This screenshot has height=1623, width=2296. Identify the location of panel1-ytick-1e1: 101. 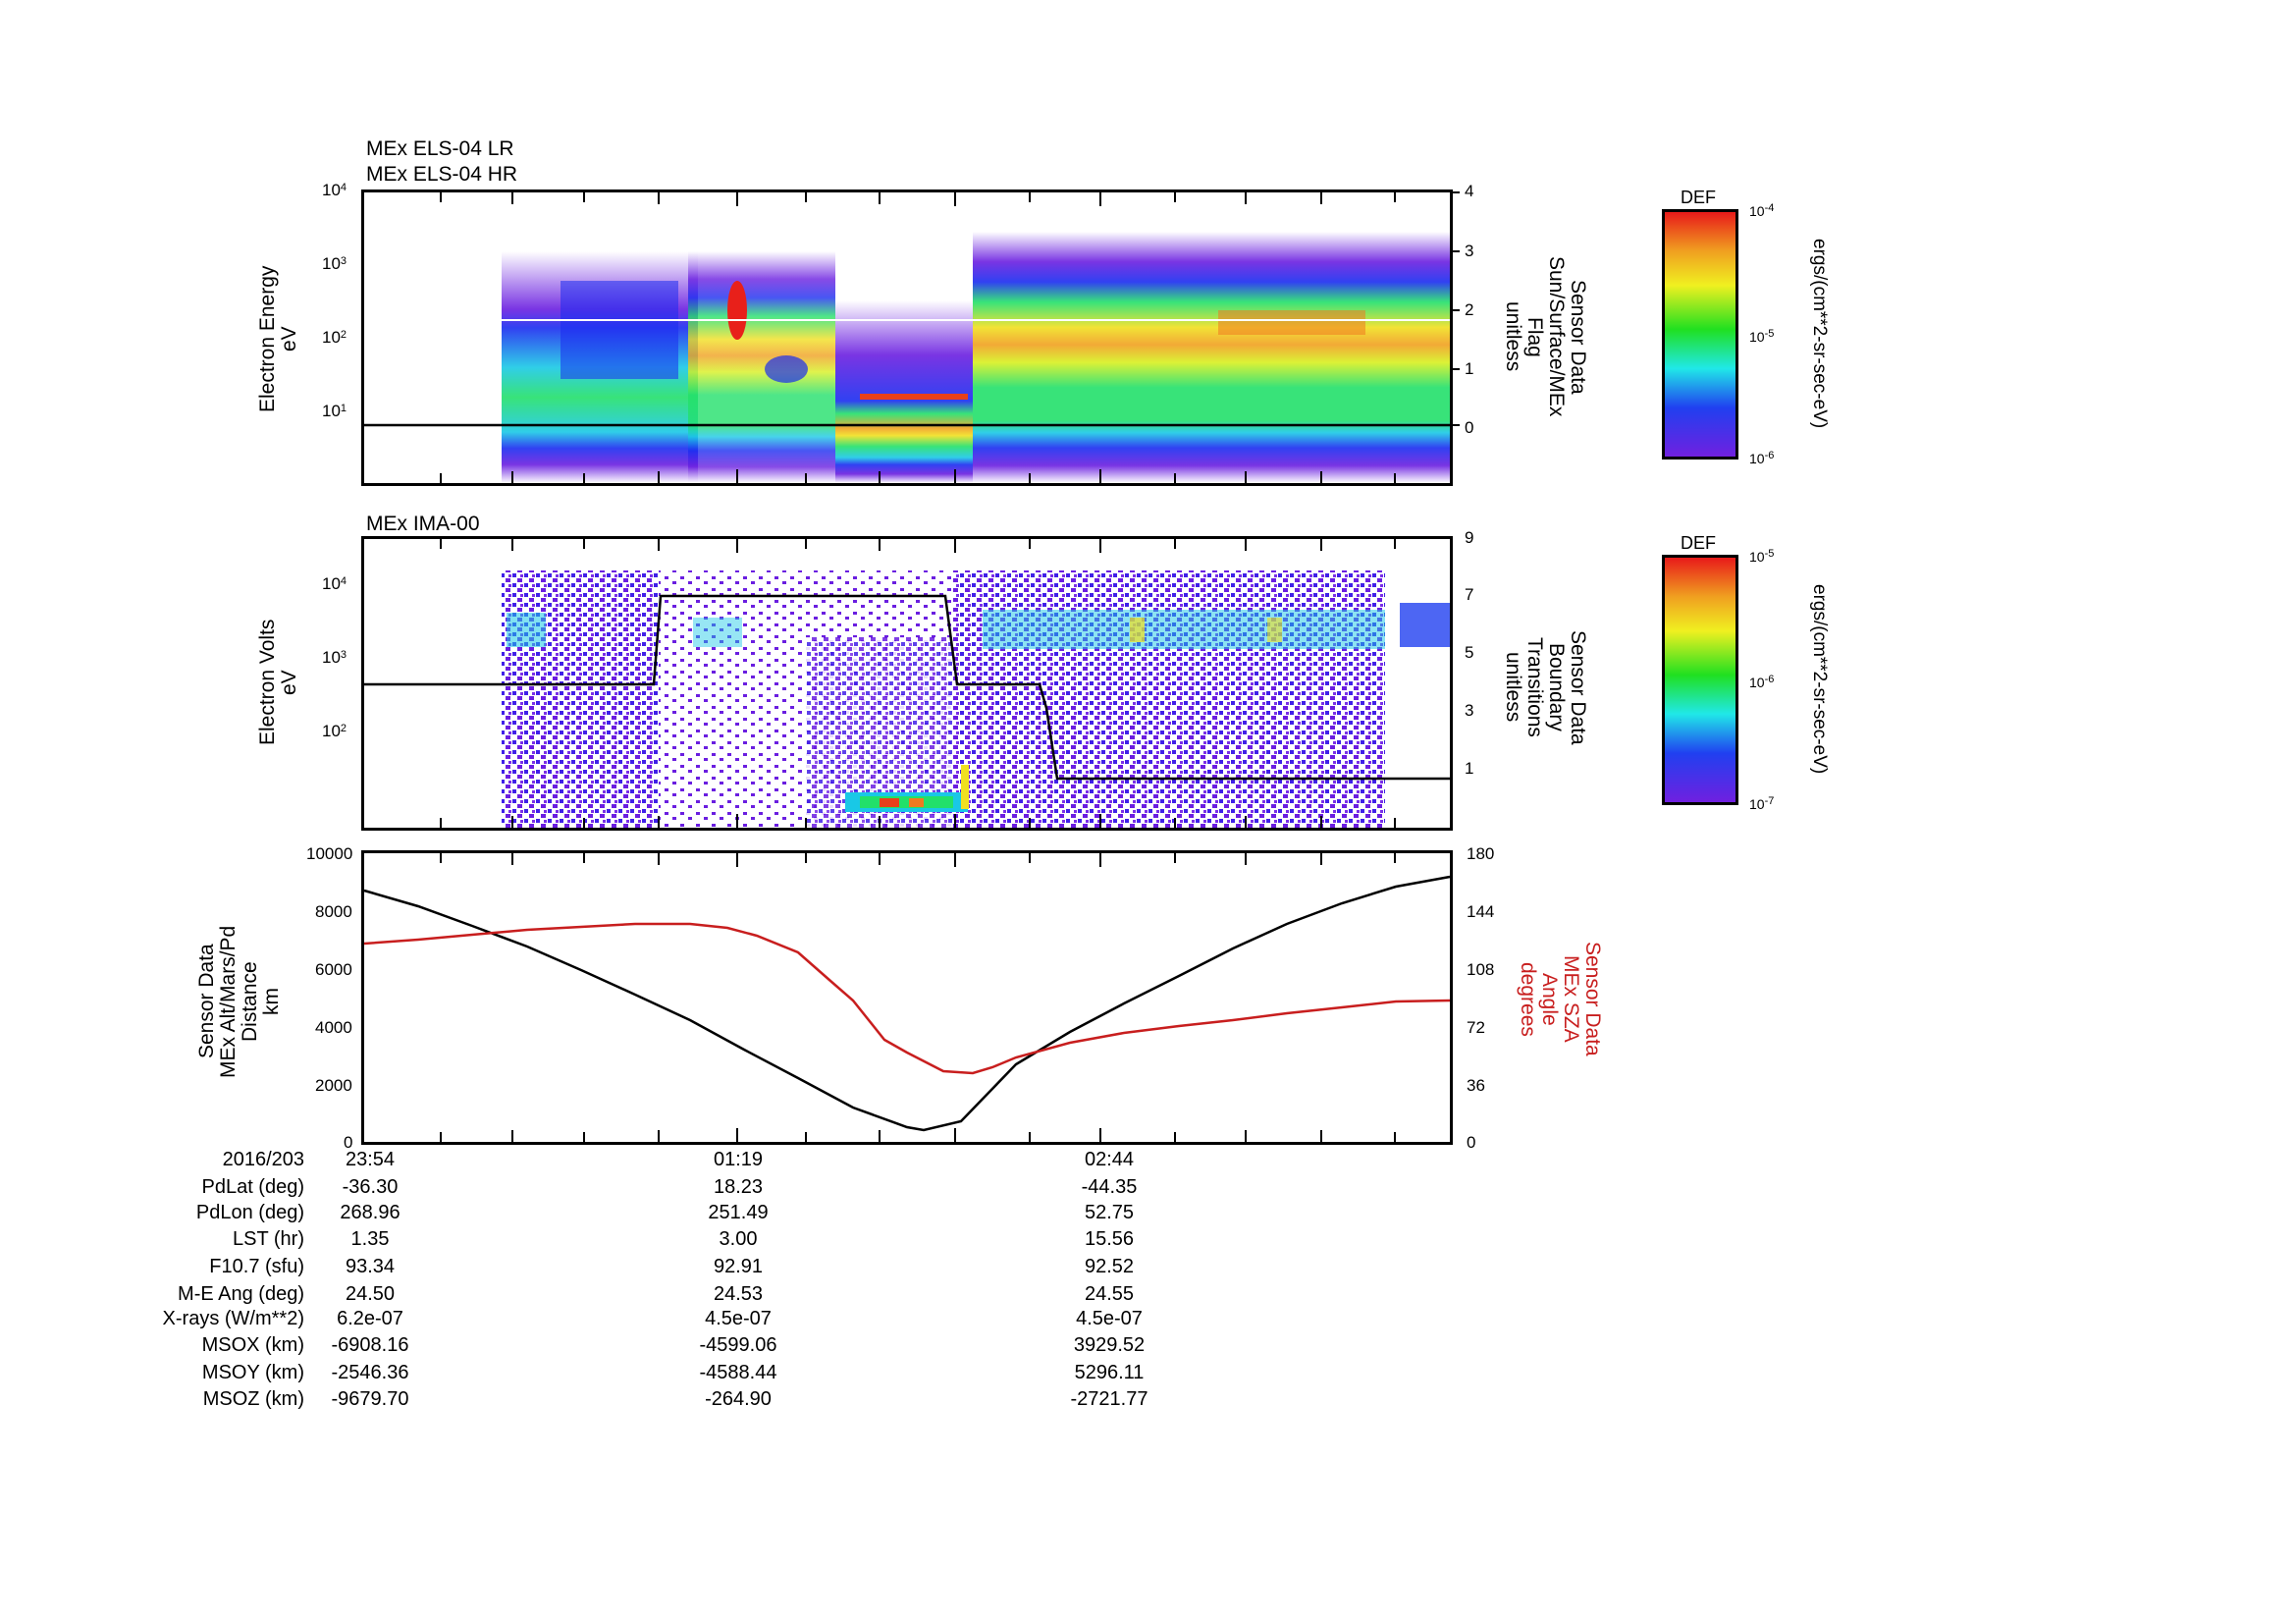
(334, 411).